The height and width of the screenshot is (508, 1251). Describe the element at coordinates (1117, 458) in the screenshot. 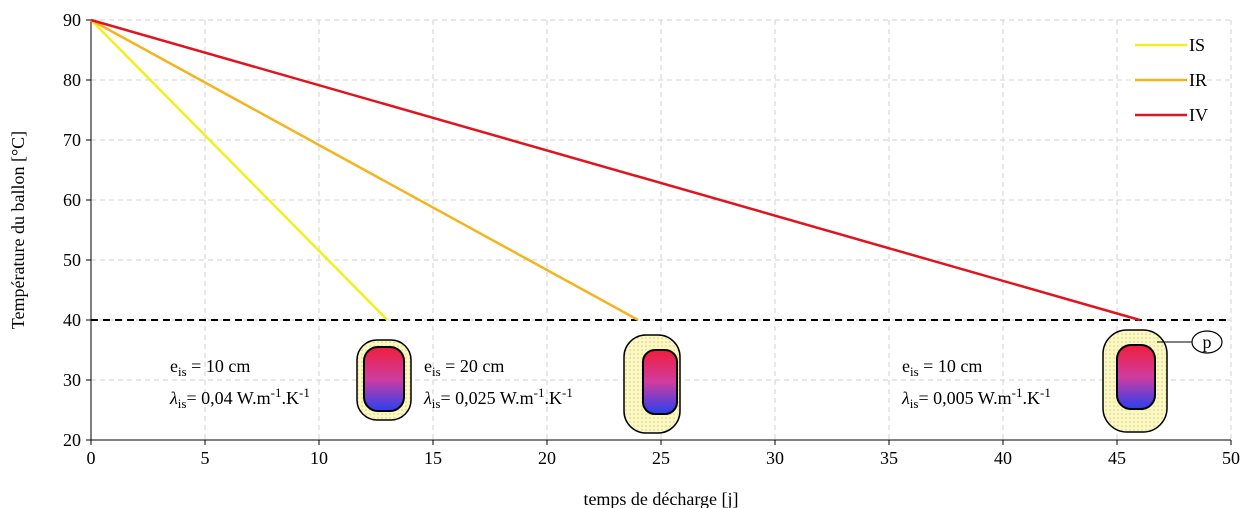

I see `x-tick-label: 45` at that location.